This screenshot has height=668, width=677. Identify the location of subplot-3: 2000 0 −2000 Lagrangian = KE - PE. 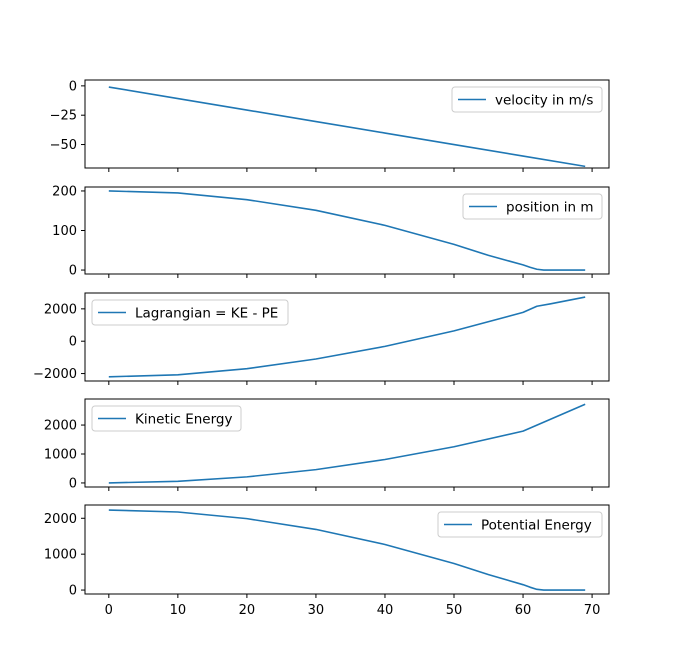
(321, 338).